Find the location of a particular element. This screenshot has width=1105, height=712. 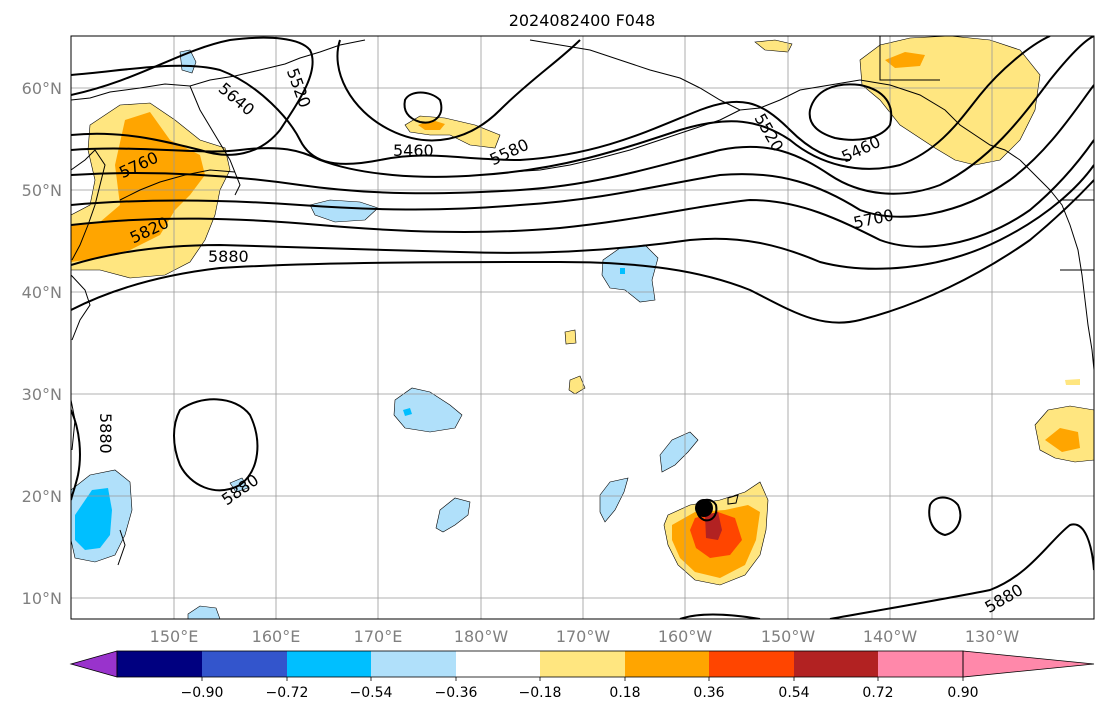

lon-label: 150°E is located at coordinates (174, 636).